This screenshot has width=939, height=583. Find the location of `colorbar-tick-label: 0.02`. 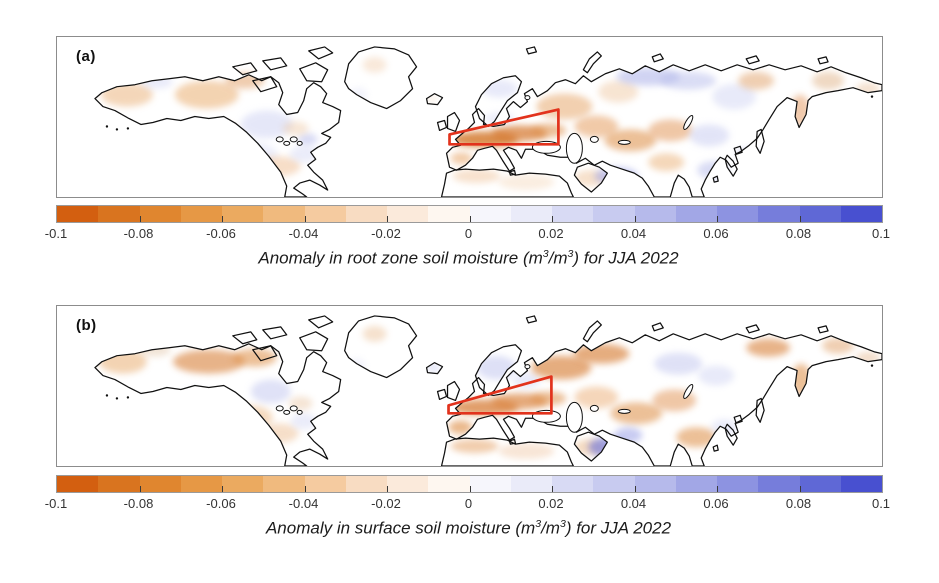

colorbar-tick-label: 0.02 is located at coordinates (551, 233).